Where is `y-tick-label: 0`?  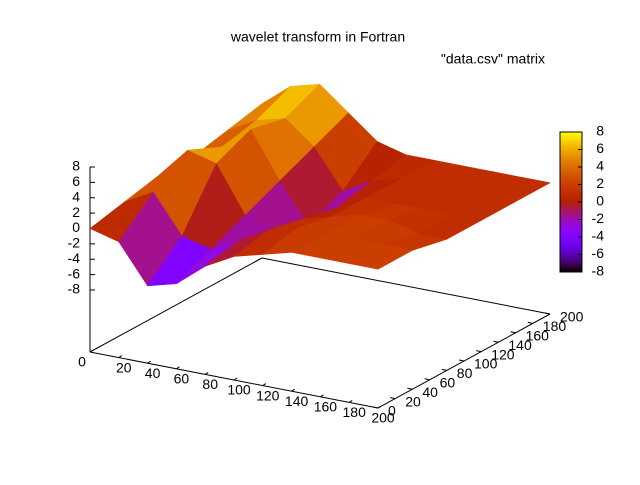
y-tick-label: 0 is located at coordinates (392, 411).